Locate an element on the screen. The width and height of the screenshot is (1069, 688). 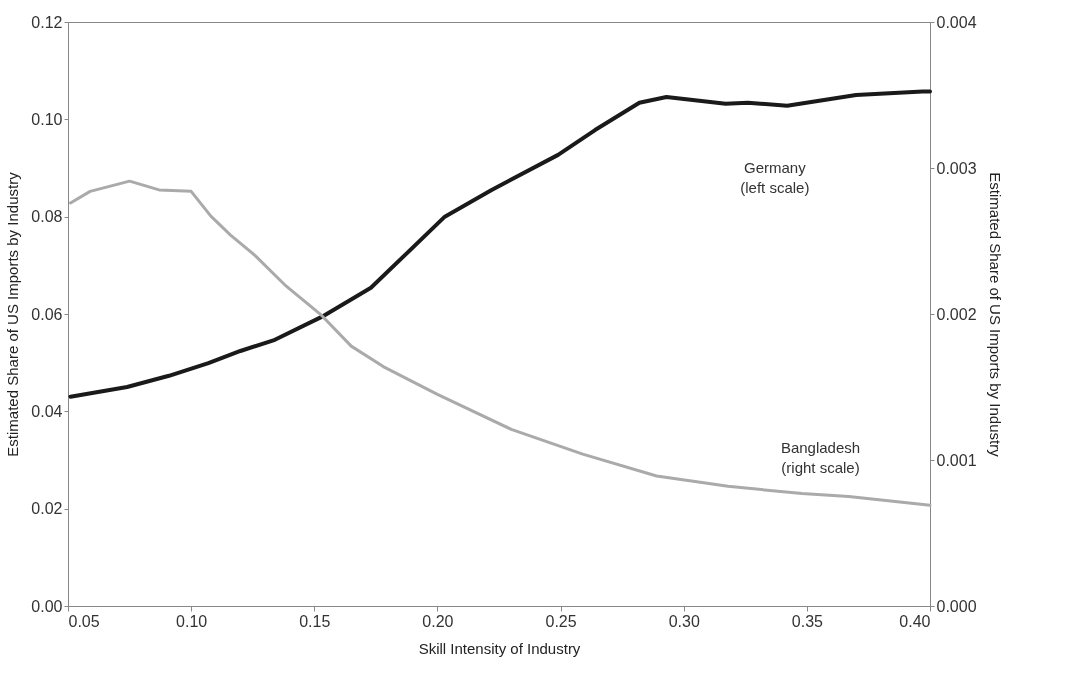
y2-axis-title: Estimated Share of US Imports by Industry is located at coordinates (995, 315).